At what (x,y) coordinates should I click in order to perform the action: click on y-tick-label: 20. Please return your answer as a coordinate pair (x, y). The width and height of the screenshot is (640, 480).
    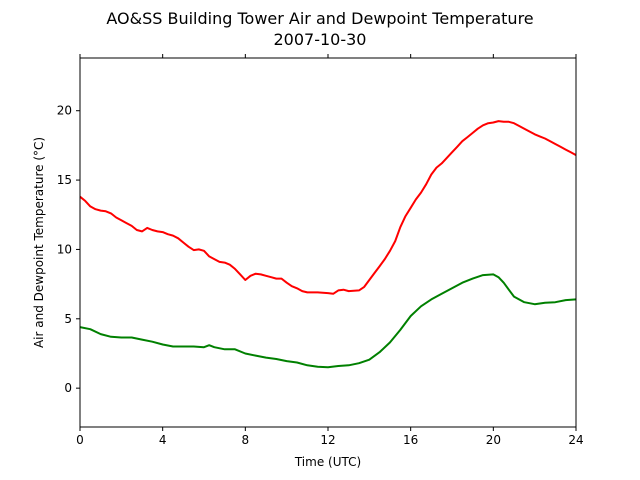
    Looking at the image, I should click on (64, 111).